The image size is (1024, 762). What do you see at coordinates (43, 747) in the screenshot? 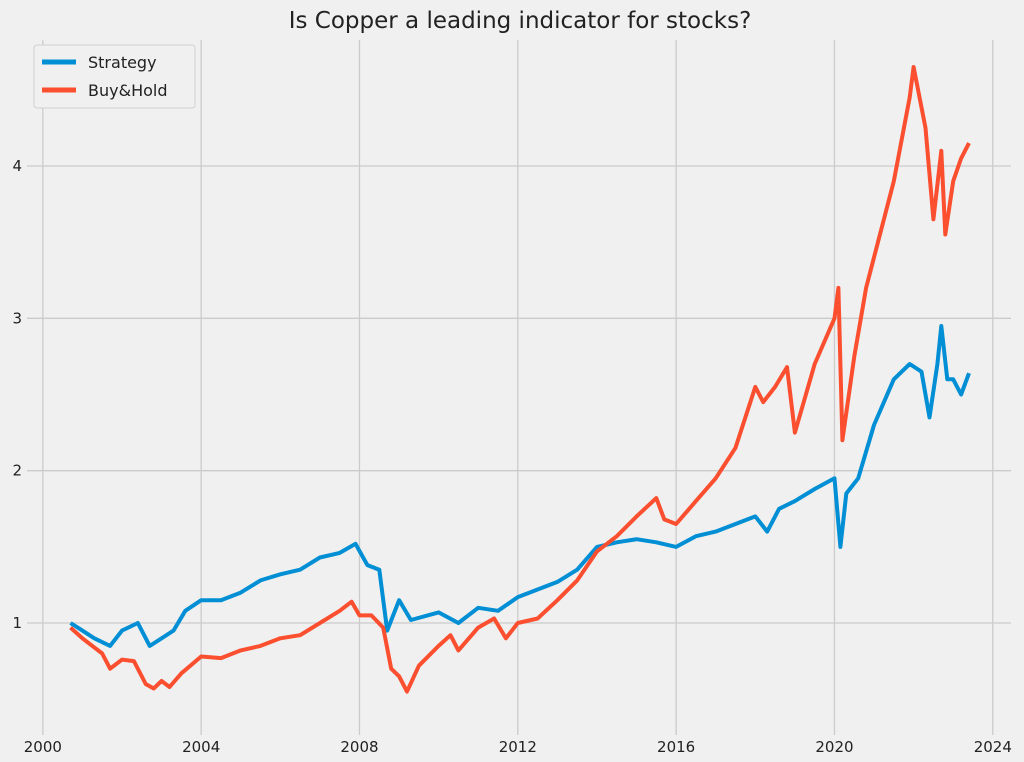
I see `x-tick-label: 2000` at bounding box center [43, 747].